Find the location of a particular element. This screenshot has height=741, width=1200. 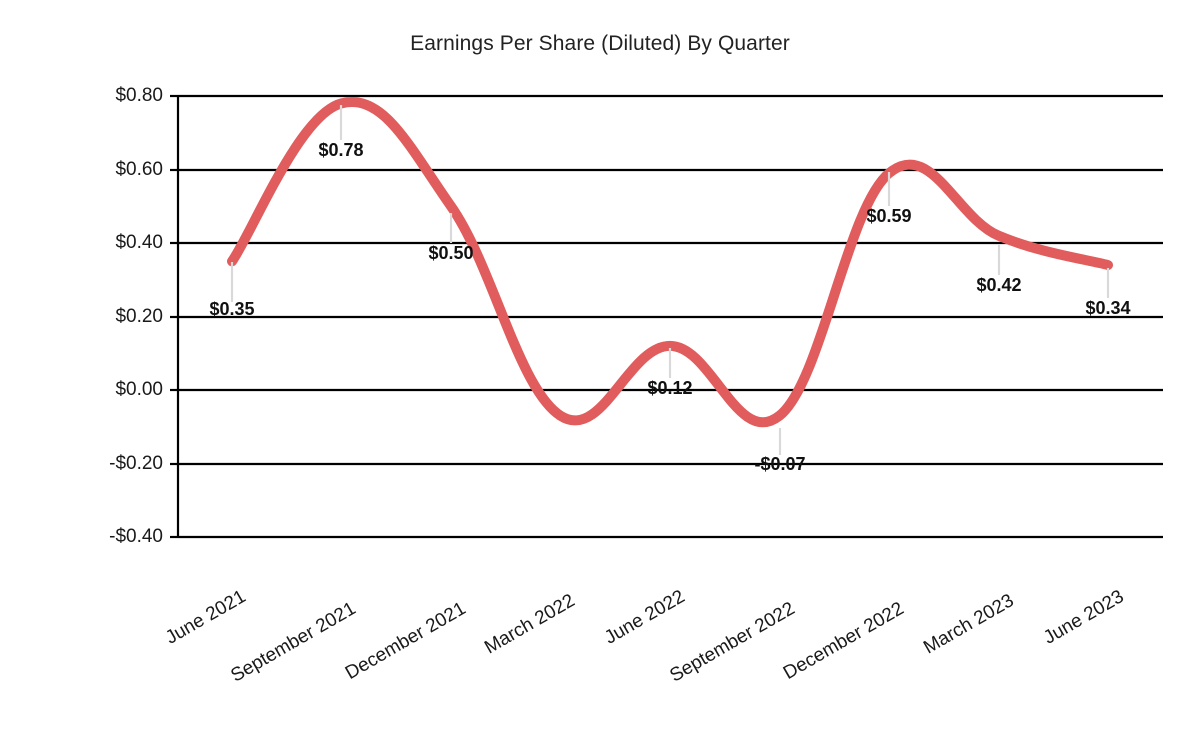

y-tick-label: -$0.40 is located at coordinates (136, 536).